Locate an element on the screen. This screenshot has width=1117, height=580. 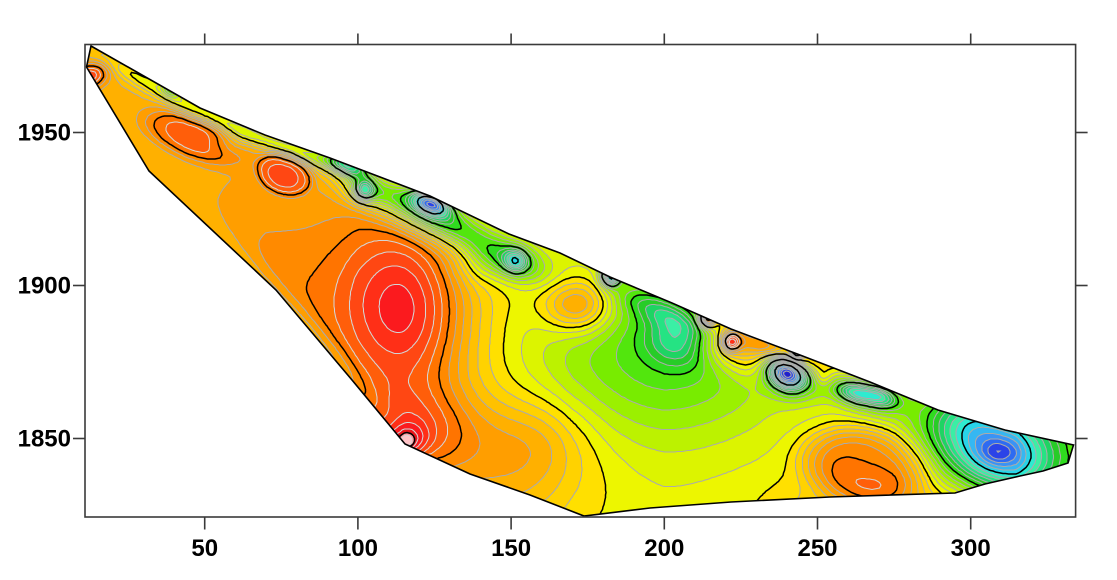
svg-text: 200 is located at coordinates (664, 548).